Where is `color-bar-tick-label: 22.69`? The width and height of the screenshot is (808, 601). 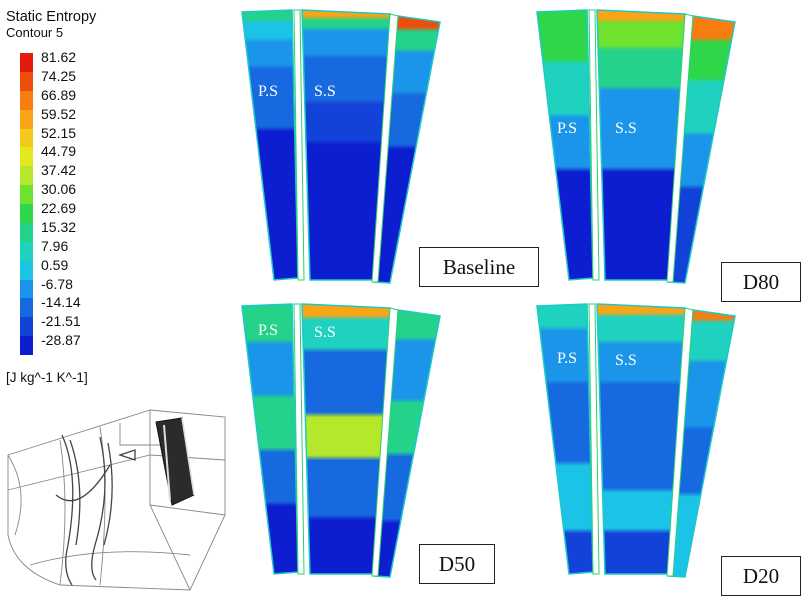 color-bar-tick-label: 22.69 is located at coordinates (59, 208).